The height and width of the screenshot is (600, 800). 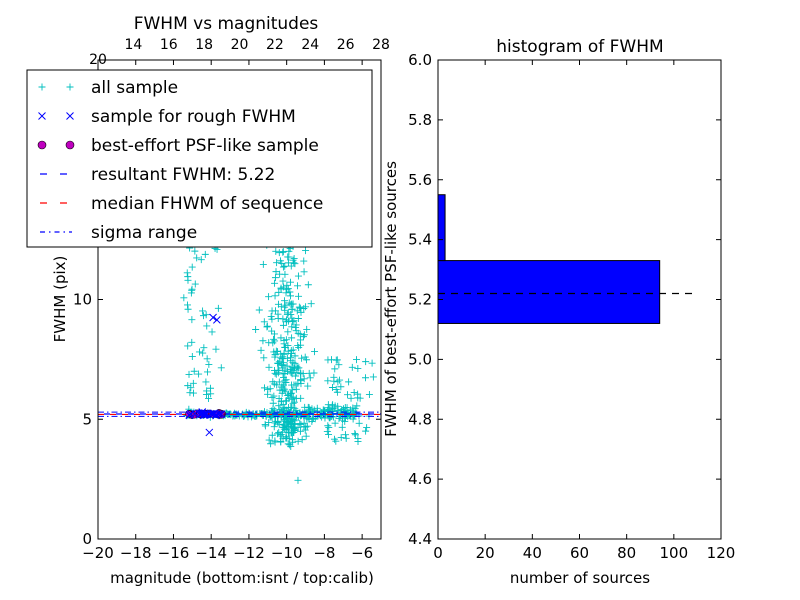 I want to click on left-top-tick-label: 18, so click(x=204, y=45).